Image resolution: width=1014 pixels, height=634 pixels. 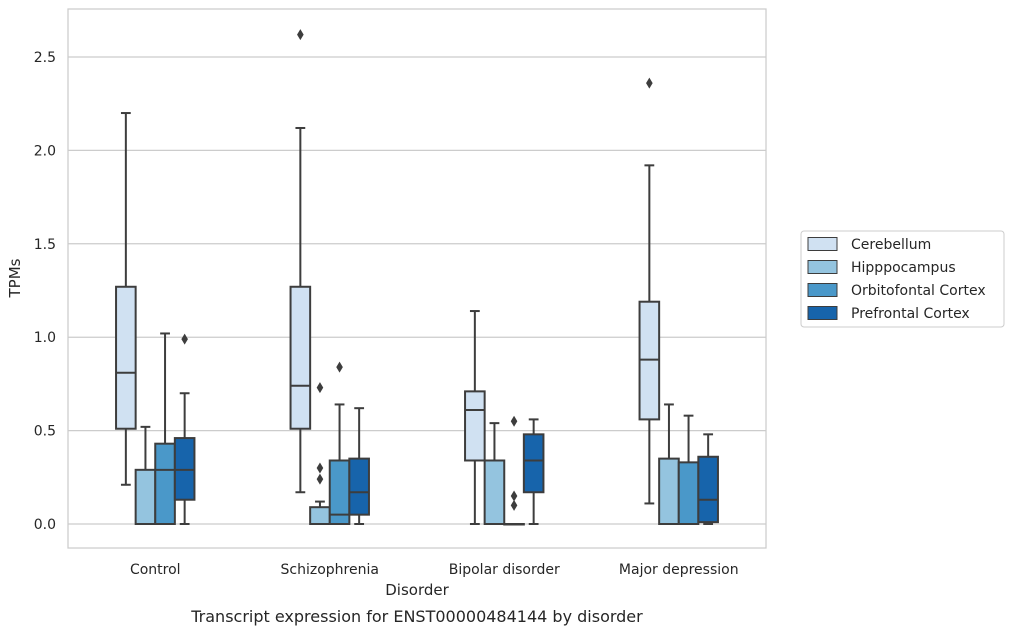 What do you see at coordinates (45, 58) in the screenshot?
I see `y-tick-label: 2.5` at bounding box center [45, 58].